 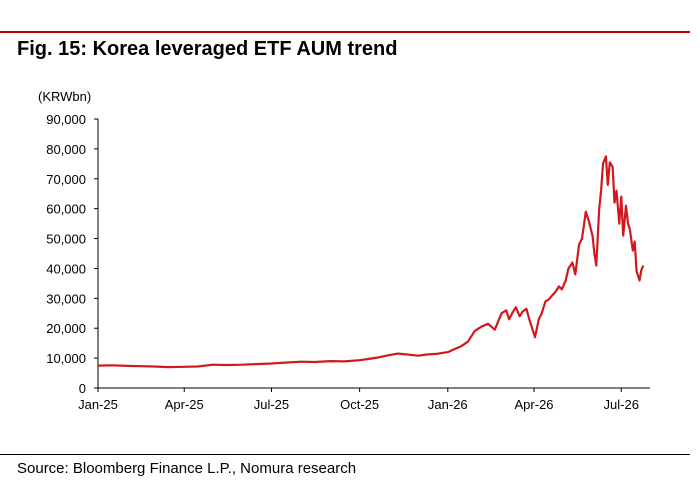 I want to click on y-tick-label: 10,000, so click(x=66, y=358).